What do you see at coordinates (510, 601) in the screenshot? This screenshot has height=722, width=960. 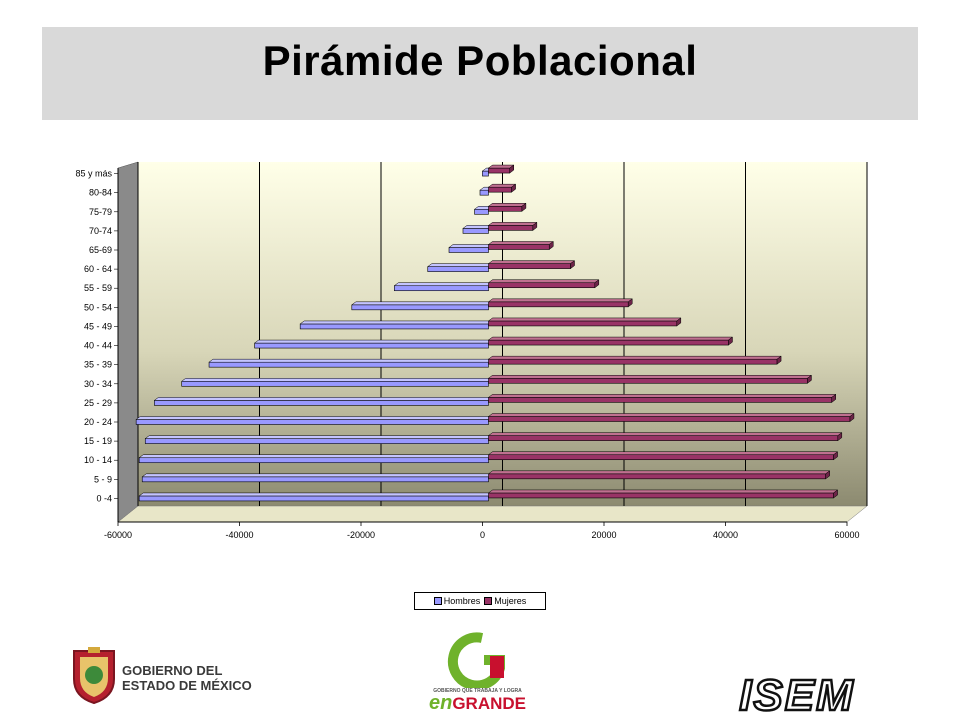 I see `legend-label-mujeres: Mujeres` at bounding box center [510, 601].